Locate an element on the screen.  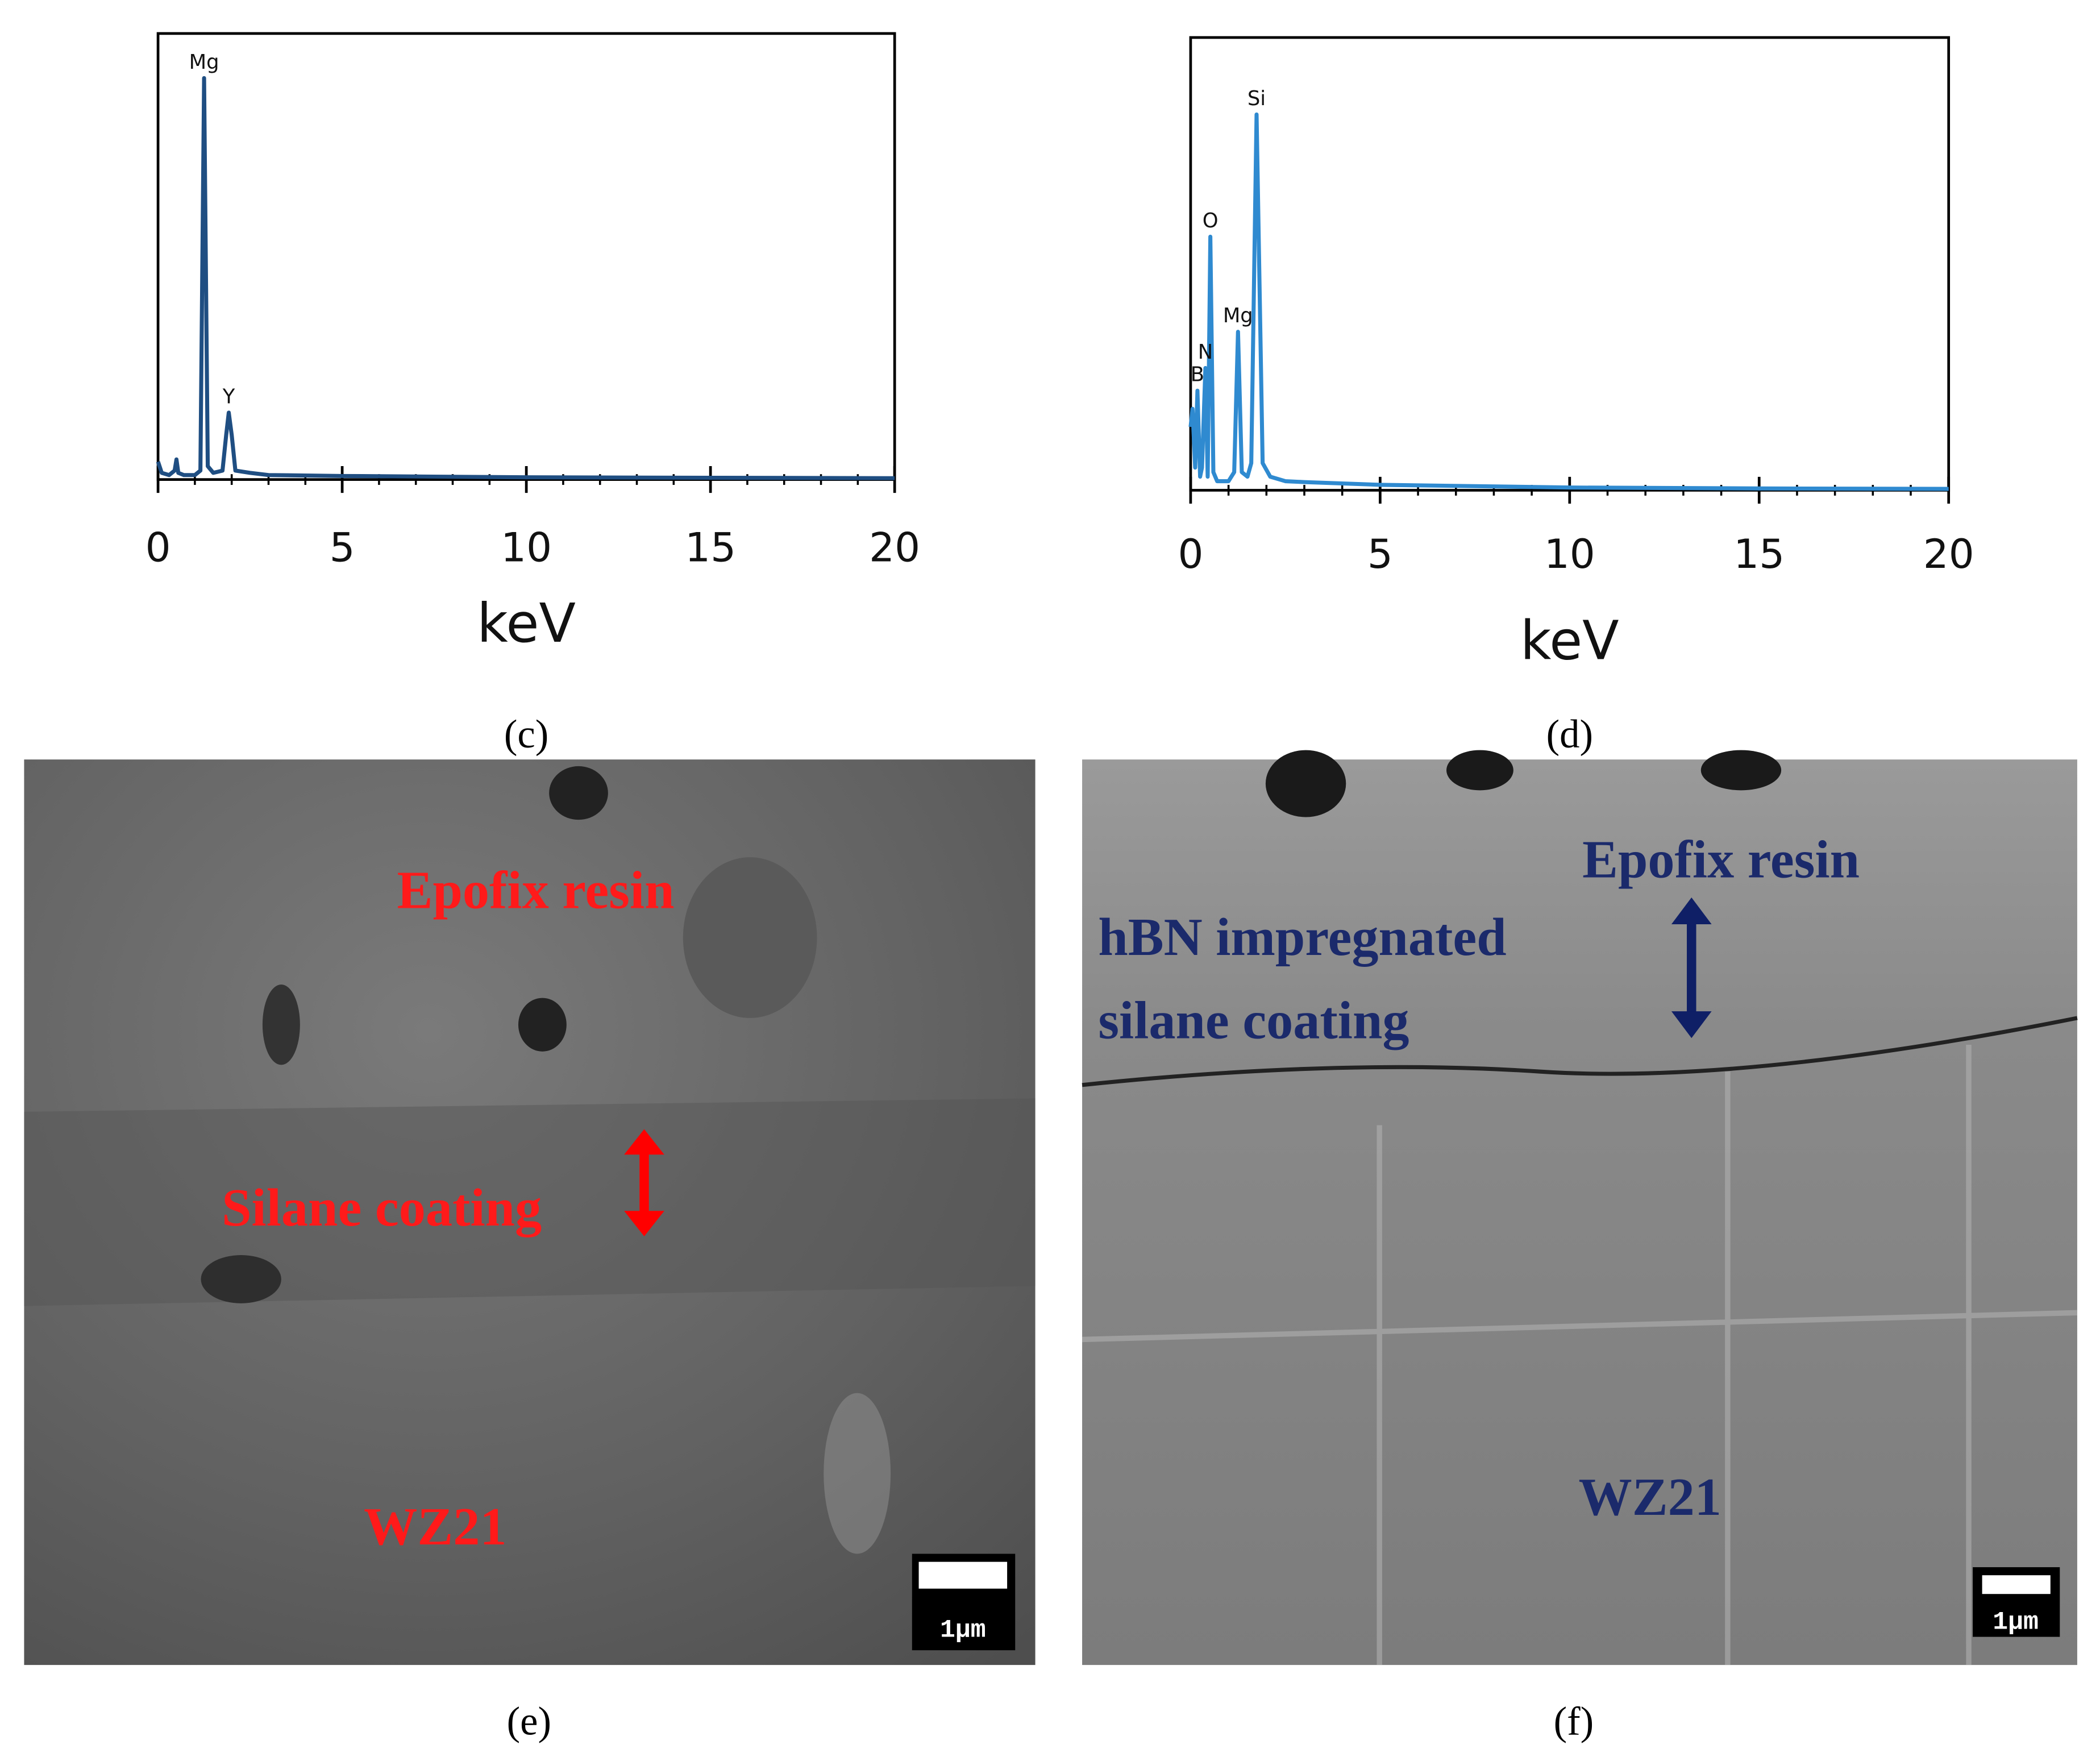
peak-label: Y is located at coordinates (228, 396).